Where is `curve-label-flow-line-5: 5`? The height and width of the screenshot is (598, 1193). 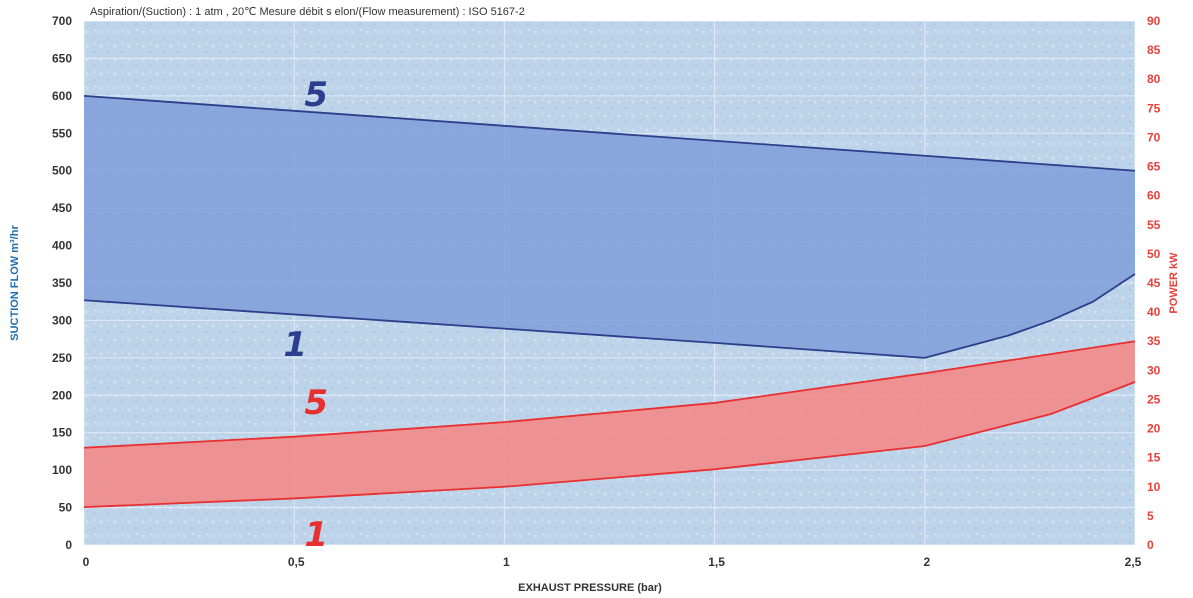
curve-label-flow-line-5: 5 is located at coordinates (316, 95).